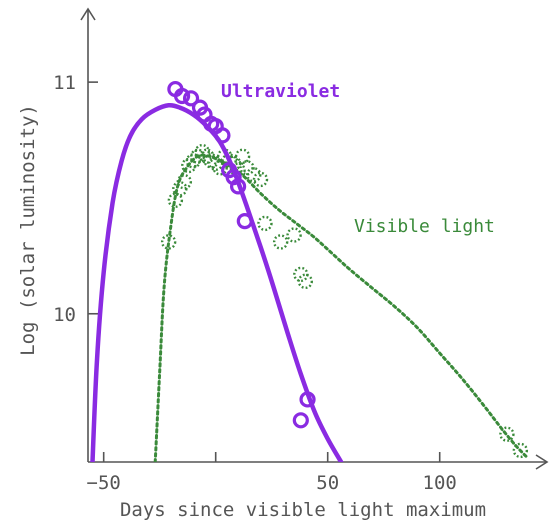  What do you see at coordinates (424, 226) in the screenshot?
I see `series-label-visible-light: Visible light` at bounding box center [424, 226].